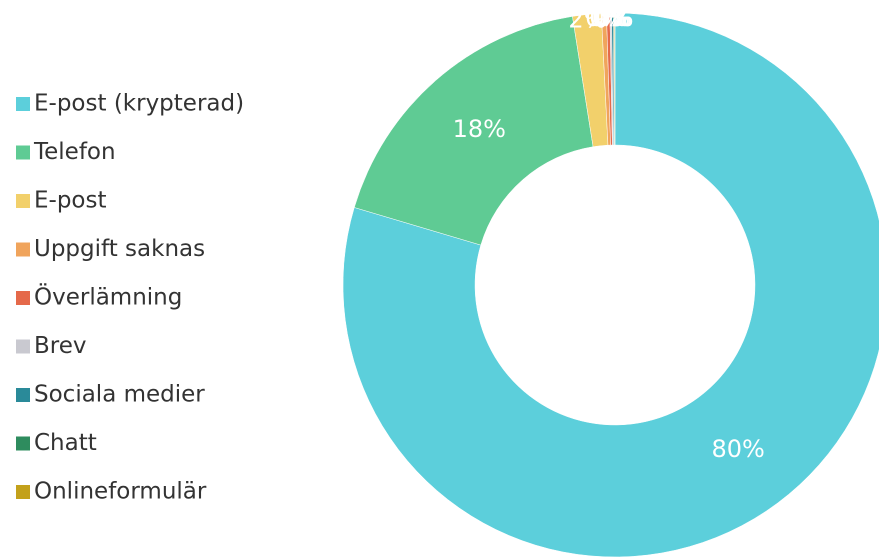  Describe the element at coordinates (119, 395) in the screenshot. I see `legend-label: Sociala medier` at that location.